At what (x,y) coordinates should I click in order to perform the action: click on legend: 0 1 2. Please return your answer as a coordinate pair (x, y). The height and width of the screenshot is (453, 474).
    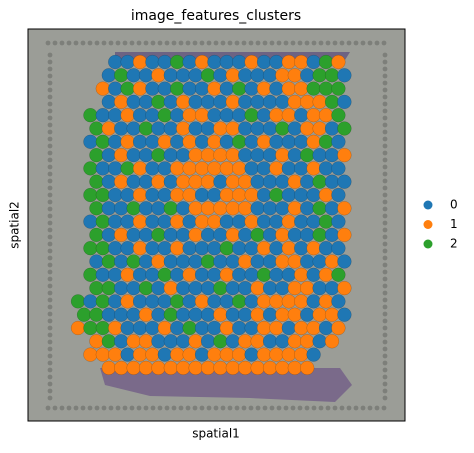
    Looking at the image, I should click on (440, 224).